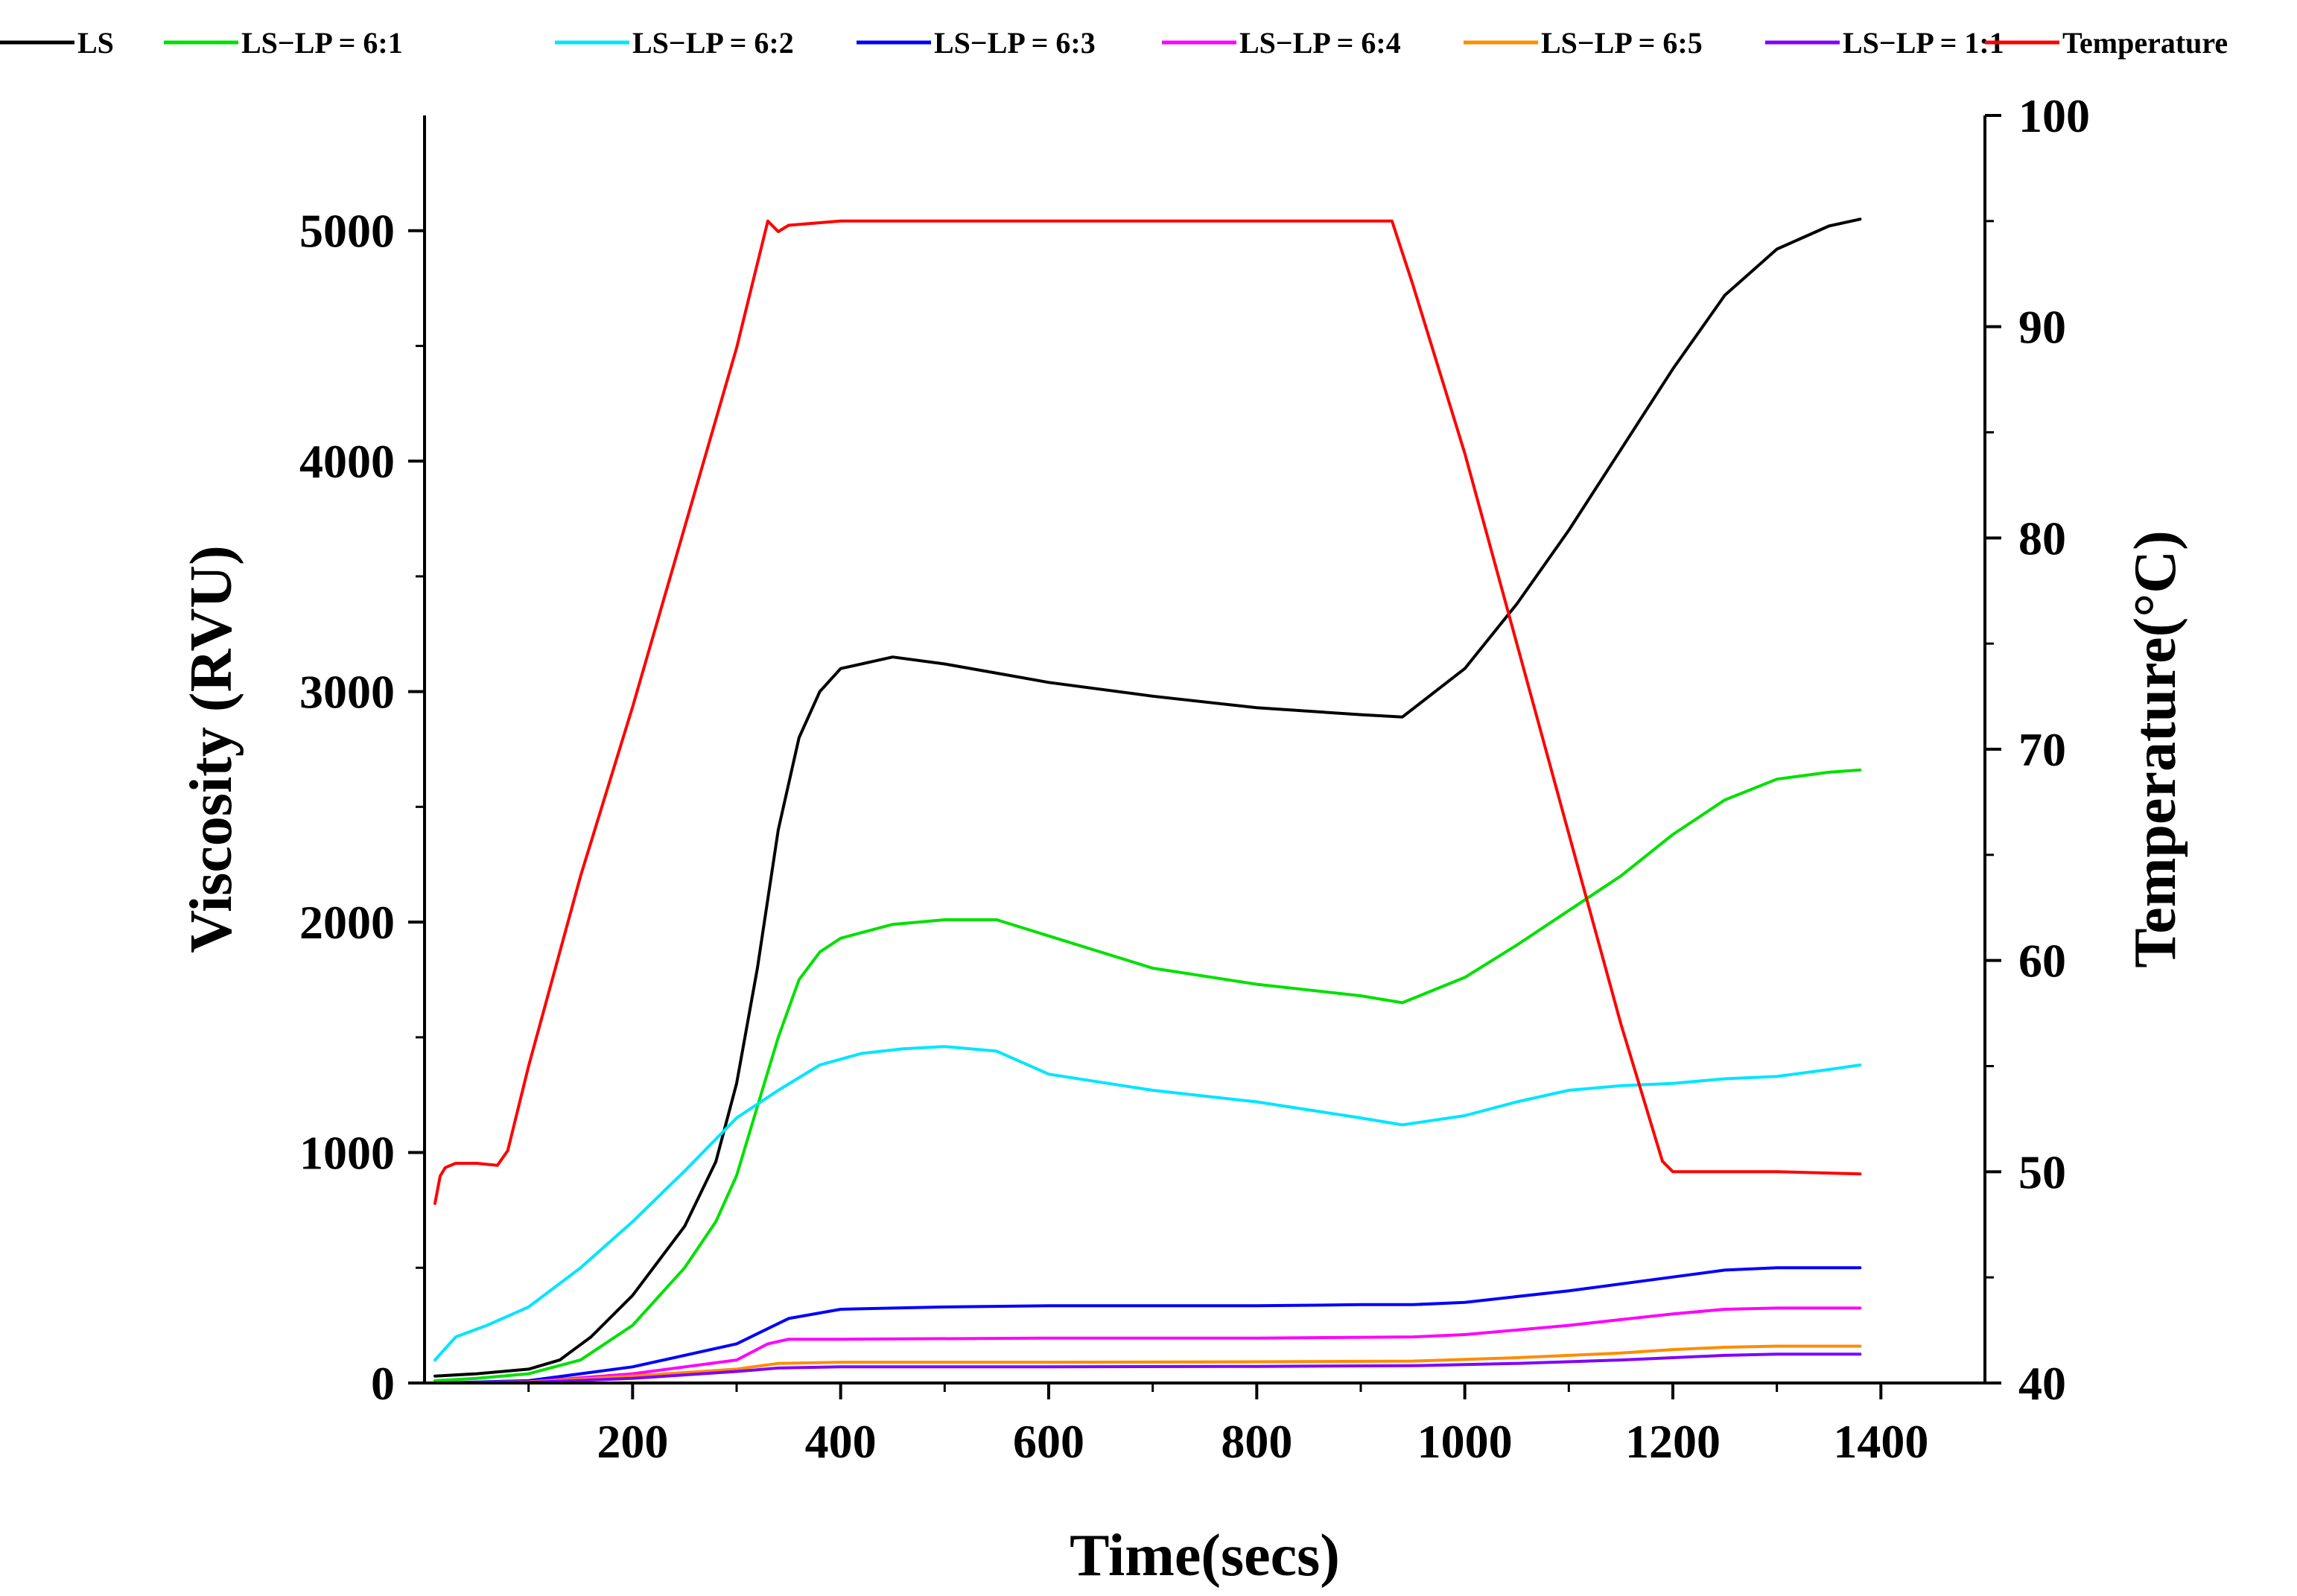  What do you see at coordinates (1205, 1556) in the screenshot?
I see `x-axis-title: Time(secs)` at bounding box center [1205, 1556].